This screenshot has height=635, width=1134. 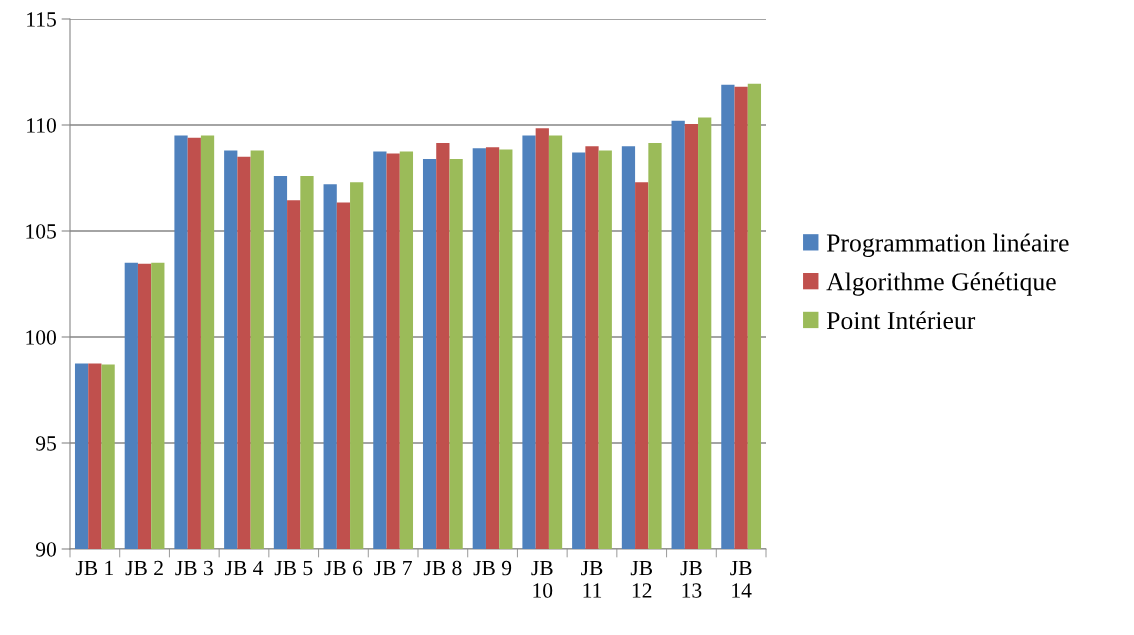 What do you see at coordinates (41, 231) in the screenshot?
I see `y-tick-label: 105` at bounding box center [41, 231].